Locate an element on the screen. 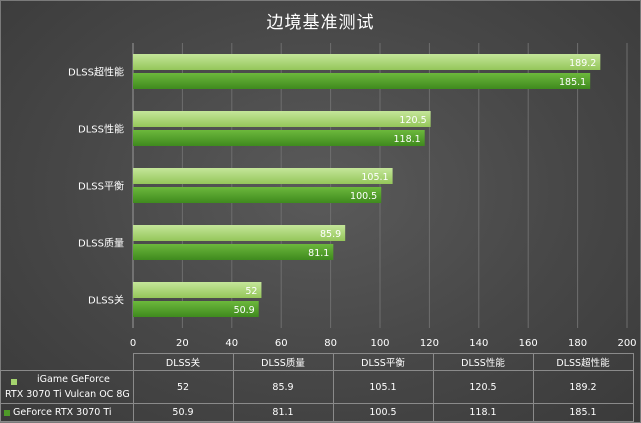 This screenshot has width=641, height=423. legend-label-line2: RTX 3070 Ti Vulcan OC 8G is located at coordinates (67, 394).